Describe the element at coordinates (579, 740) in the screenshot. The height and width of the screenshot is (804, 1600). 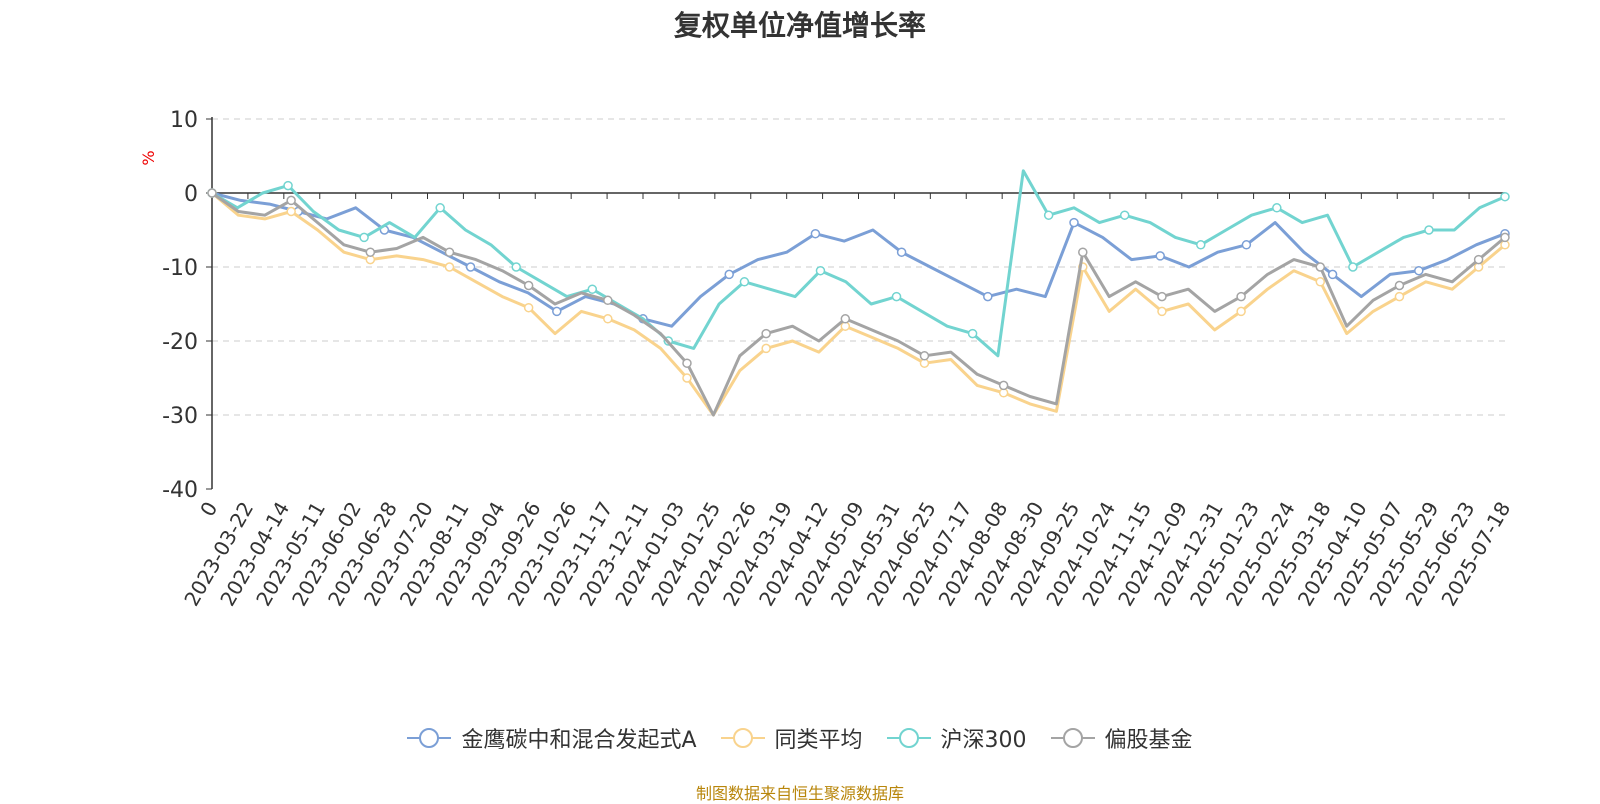
I see `legend-label: 金鹰碳中和混合发起式A` at that location.